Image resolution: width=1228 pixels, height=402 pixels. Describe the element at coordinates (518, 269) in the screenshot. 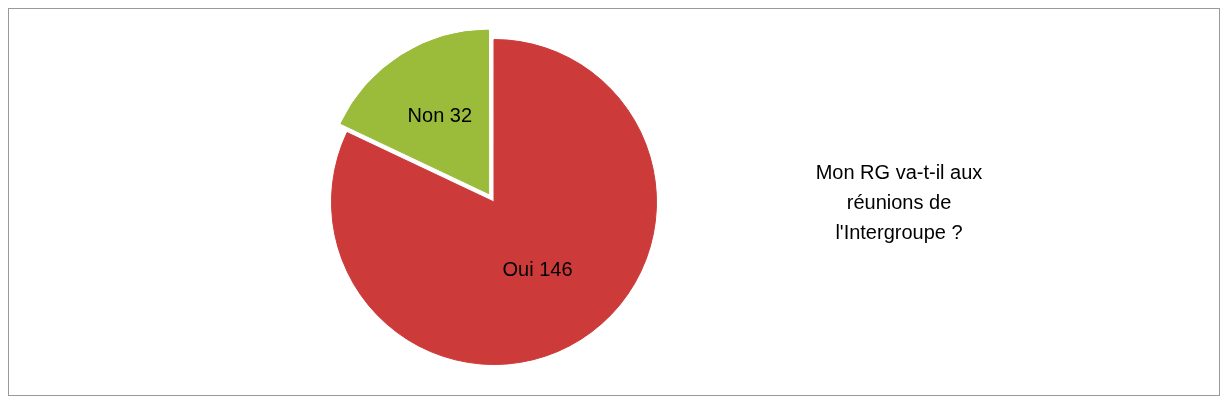

I see `slice-label: Oui` at that location.